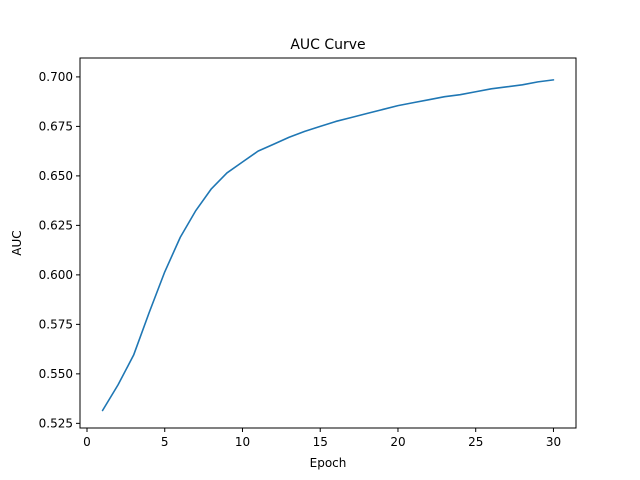  I want to click on y-tick-label: 0.625, so click(56, 225).